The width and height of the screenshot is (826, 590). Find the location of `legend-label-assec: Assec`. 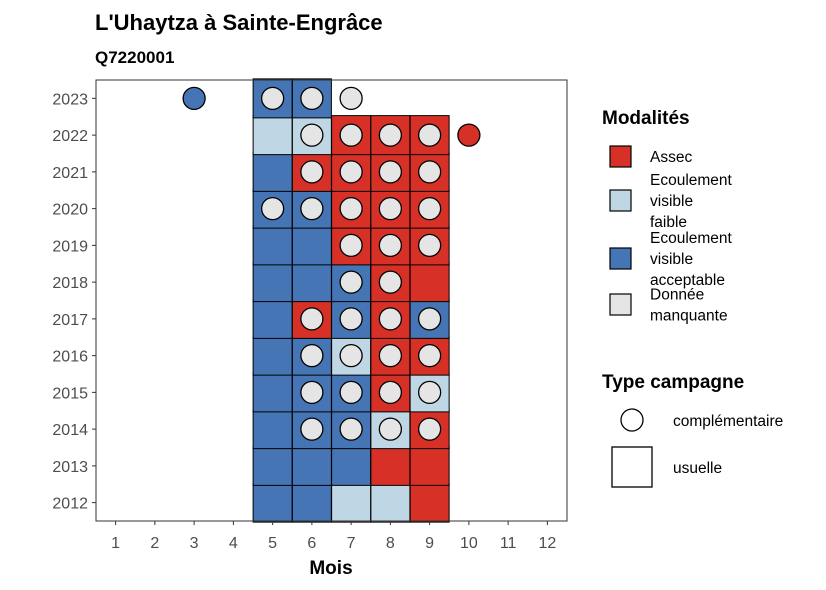

legend-label-assec: Assec is located at coordinates (671, 157).